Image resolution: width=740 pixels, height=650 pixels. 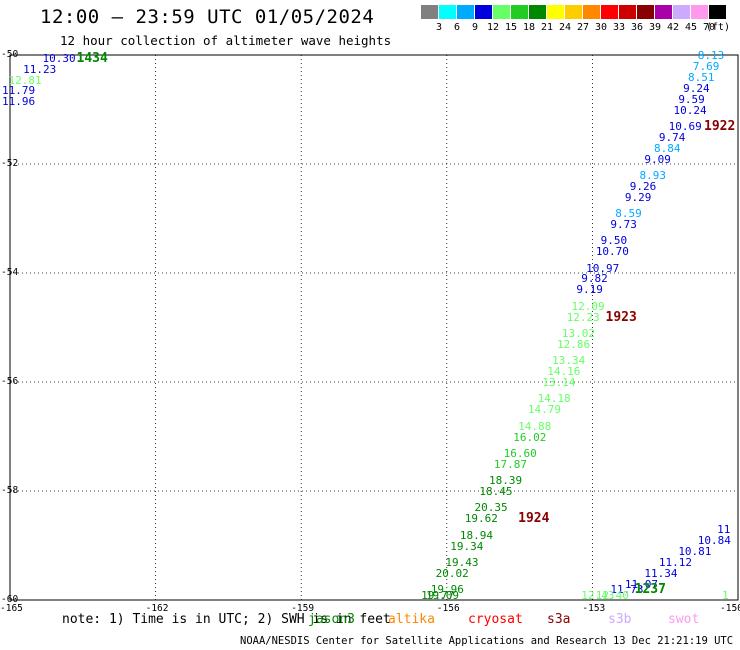 I want to click on color-swatch-label: 30, so click(x=601, y=27).